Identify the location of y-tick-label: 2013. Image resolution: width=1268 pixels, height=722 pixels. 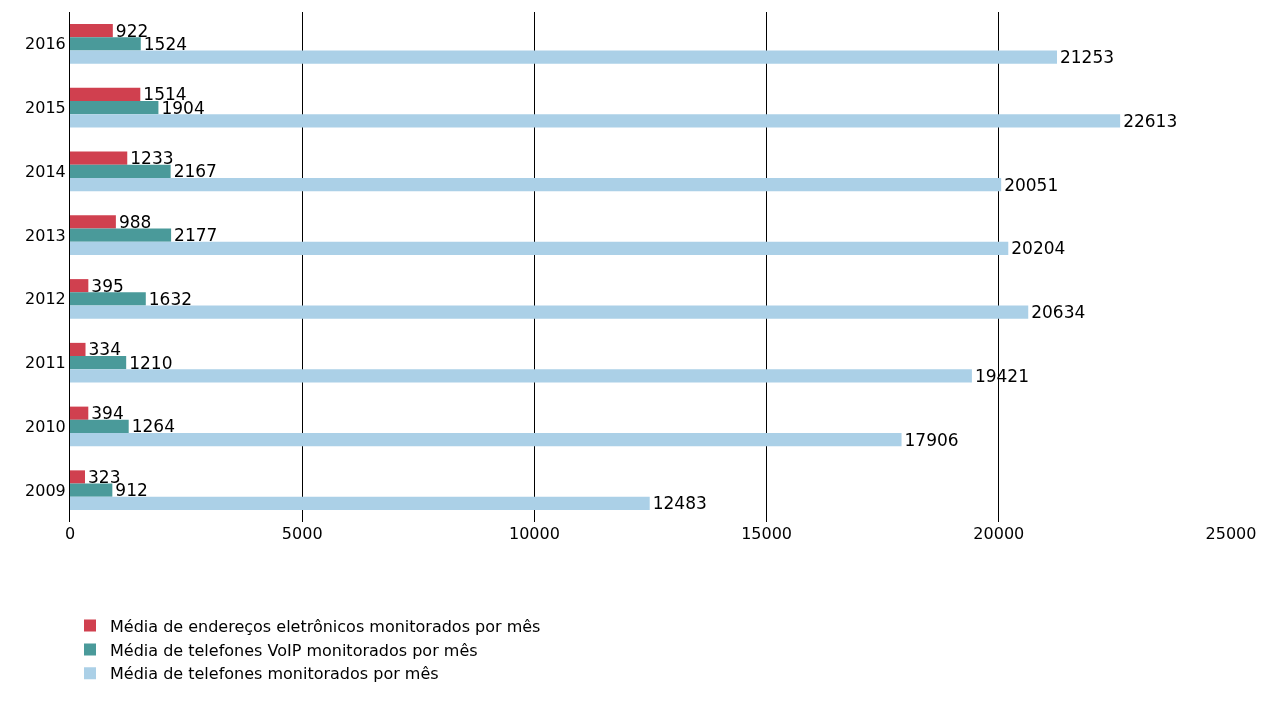
(45, 235).